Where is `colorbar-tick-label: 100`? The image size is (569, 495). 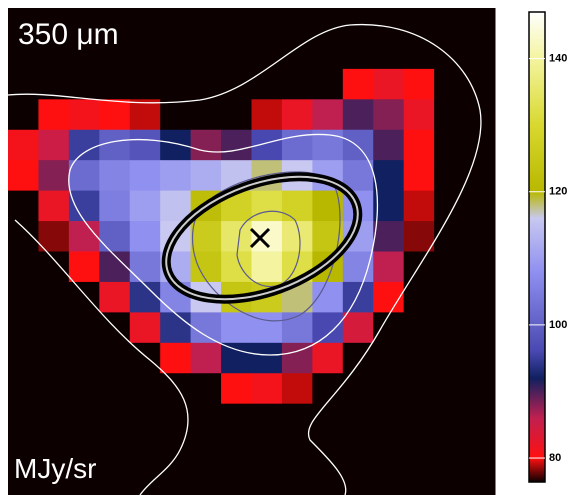 colorbar-tick-label: 100 is located at coordinates (558, 325).